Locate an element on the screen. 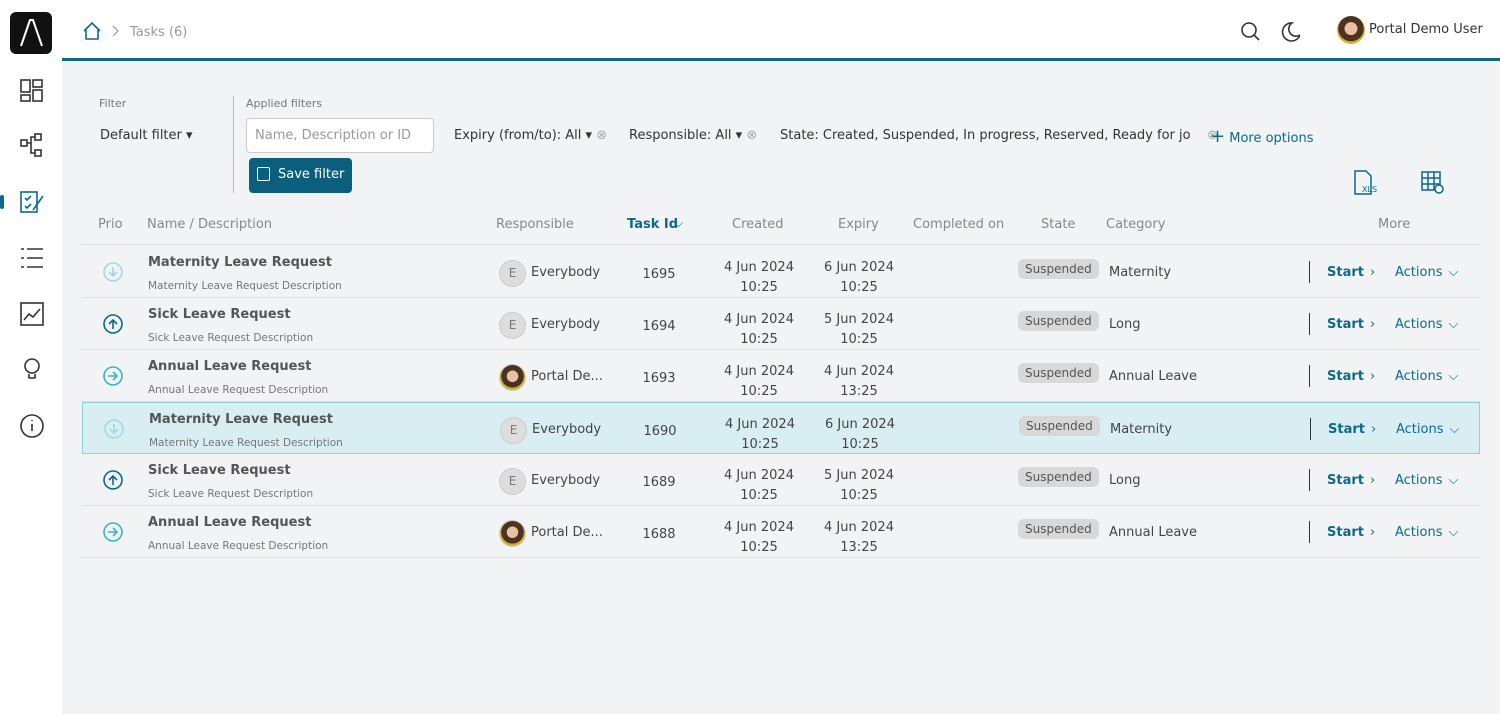  category: Long is located at coordinates (1125, 324).